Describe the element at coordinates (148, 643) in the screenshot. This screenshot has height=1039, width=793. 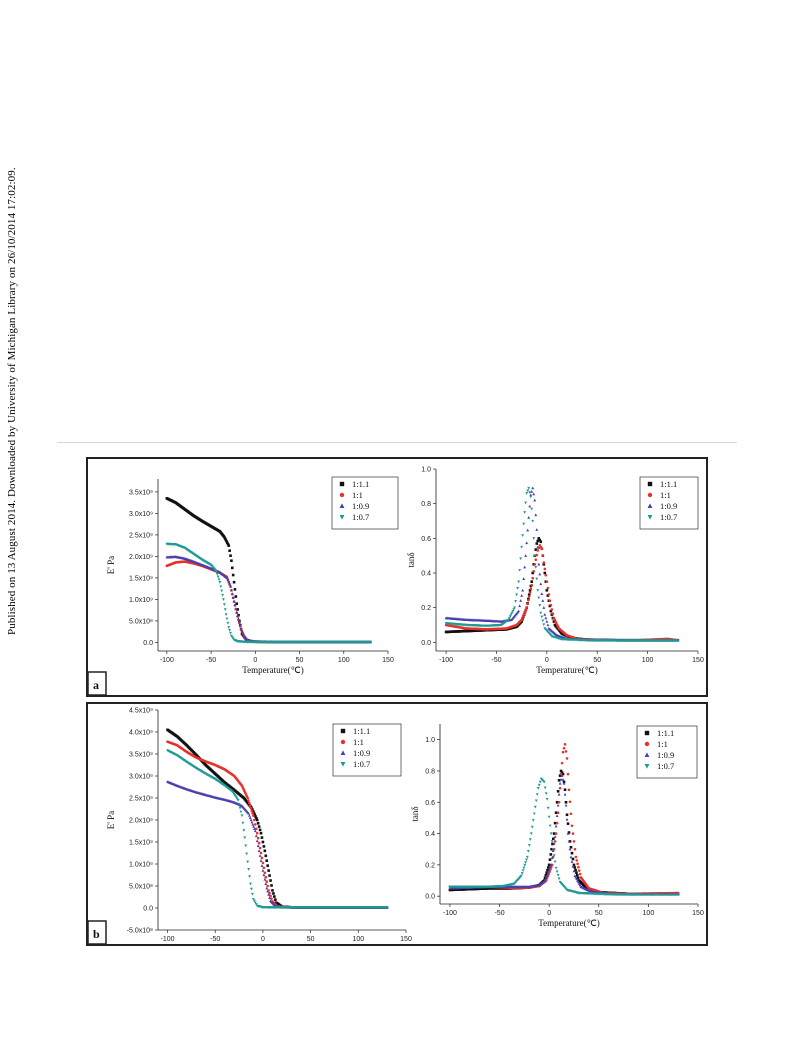
I see `y-tick-label: 0.0` at that location.